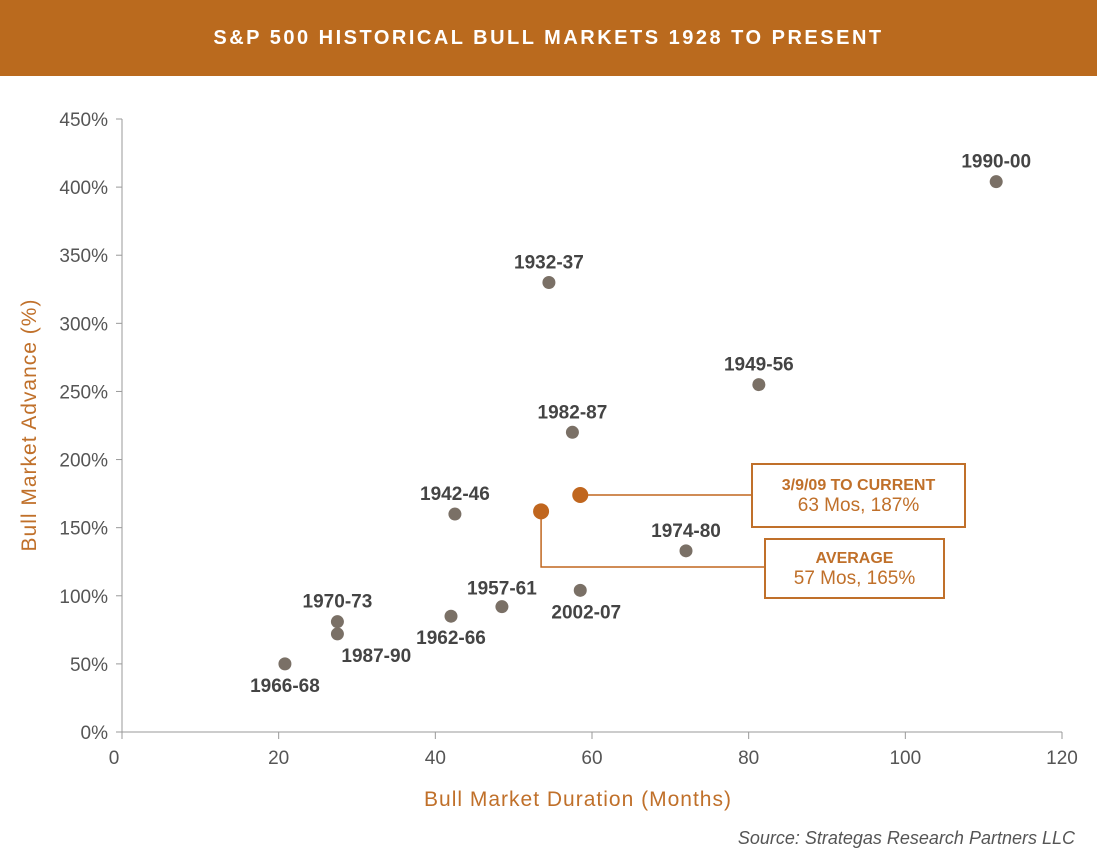 This screenshot has width=1097, height=862. What do you see at coordinates (549, 262) in the screenshot?
I see `data-label: 1932-37` at bounding box center [549, 262].